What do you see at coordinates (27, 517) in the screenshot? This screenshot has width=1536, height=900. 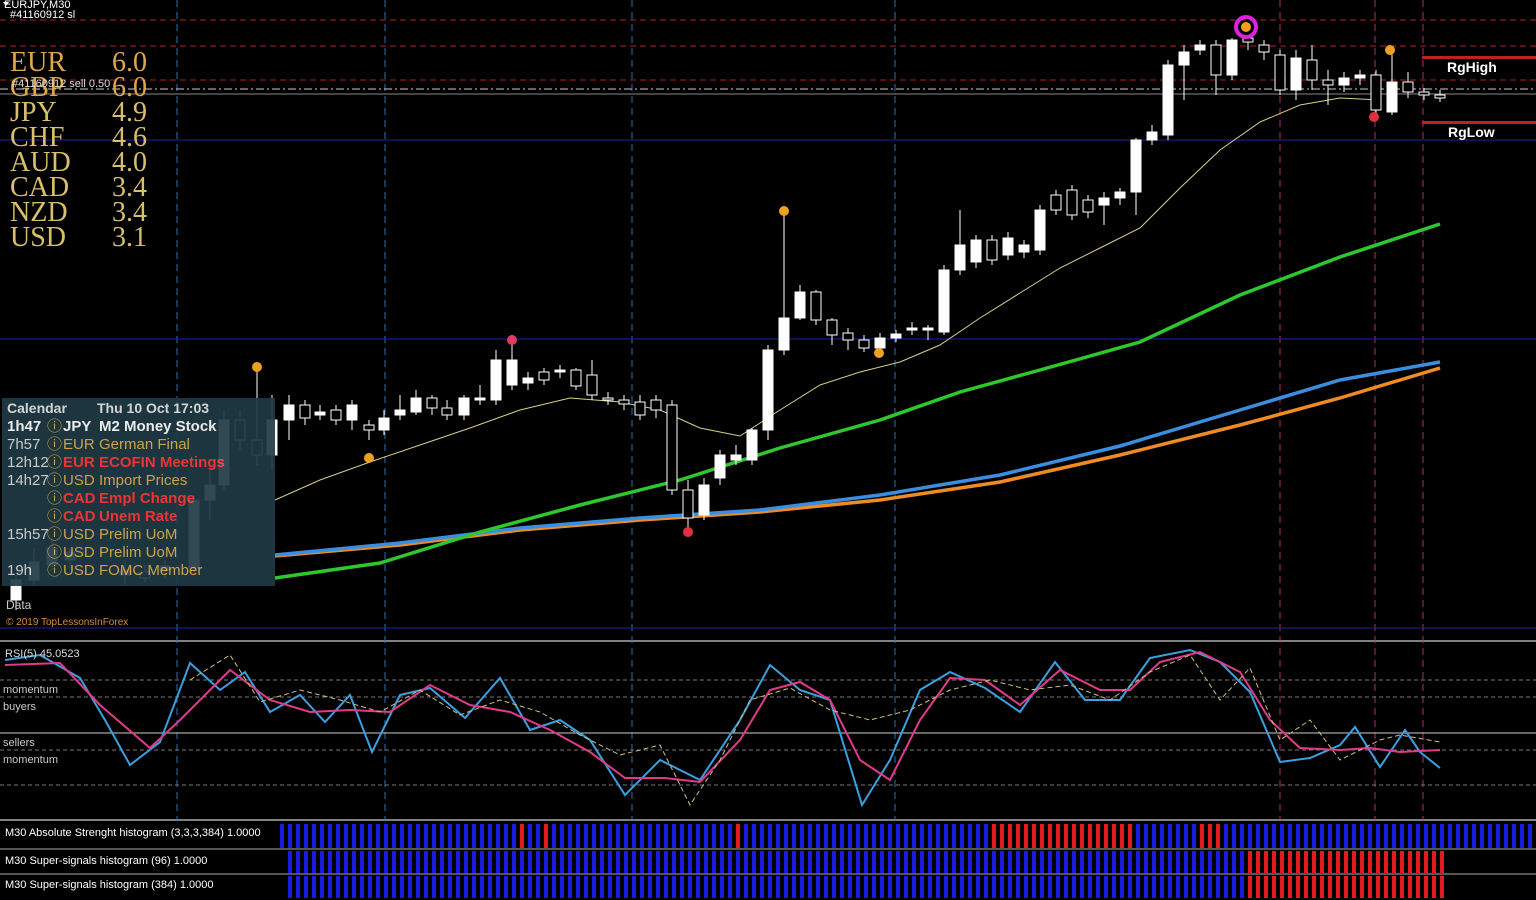 I see `event-time` at bounding box center [27, 517].